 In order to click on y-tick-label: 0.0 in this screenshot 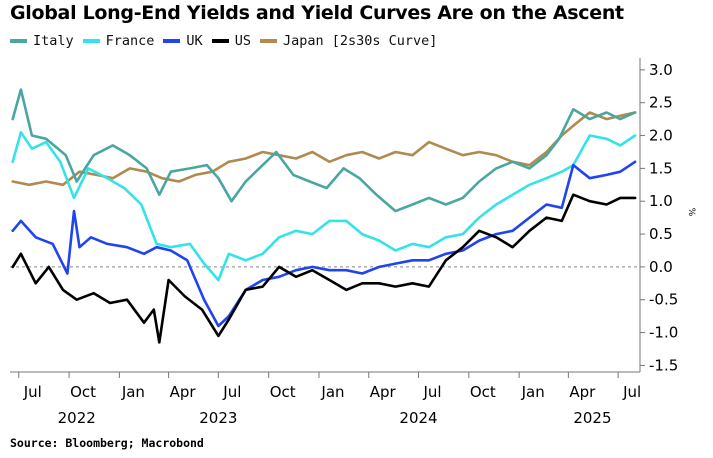, I will do `click(661, 267)`.